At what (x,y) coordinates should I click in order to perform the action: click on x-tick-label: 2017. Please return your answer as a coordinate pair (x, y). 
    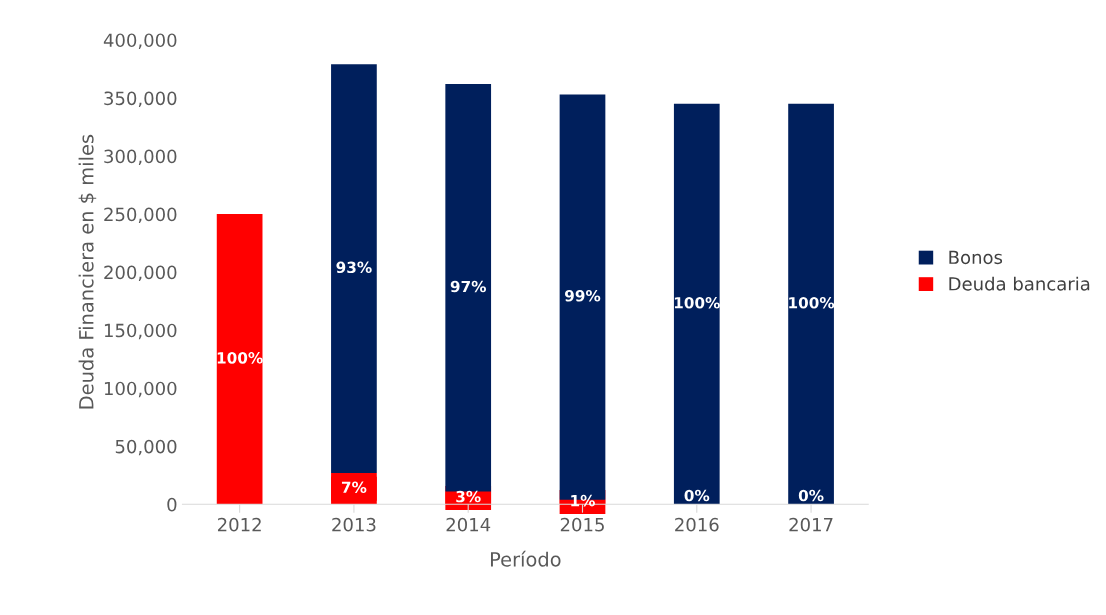
    Looking at the image, I should click on (811, 524).